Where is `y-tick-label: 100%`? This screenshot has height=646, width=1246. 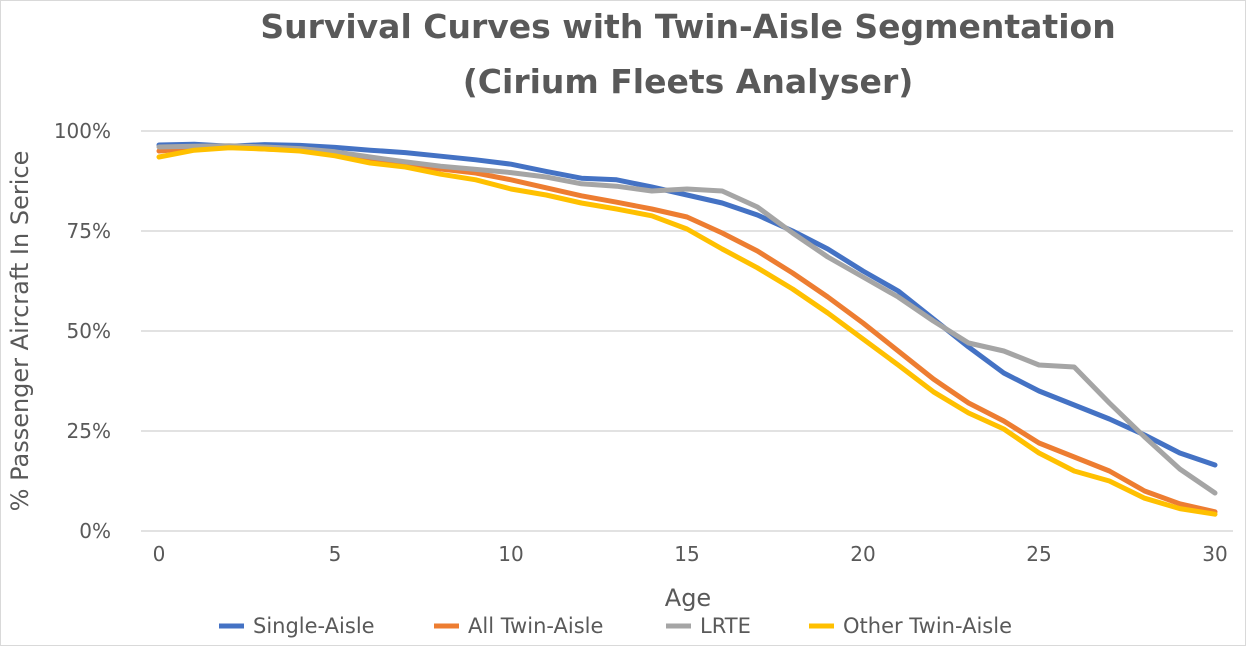
y-tick-label: 100% is located at coordinates (82, 131).